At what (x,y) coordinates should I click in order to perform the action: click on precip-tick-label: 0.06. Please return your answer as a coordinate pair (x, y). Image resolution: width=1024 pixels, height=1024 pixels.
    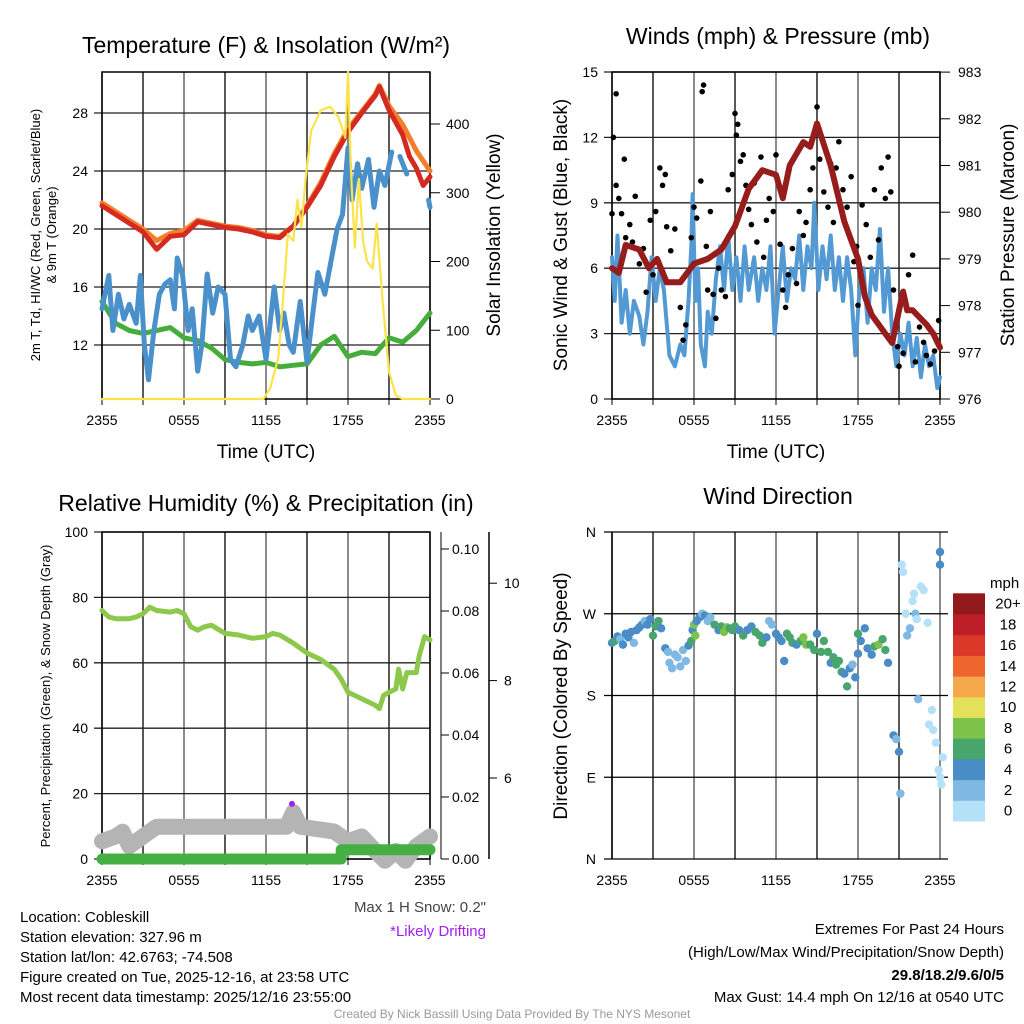
    Looking at the image, I should click on (465, 673).